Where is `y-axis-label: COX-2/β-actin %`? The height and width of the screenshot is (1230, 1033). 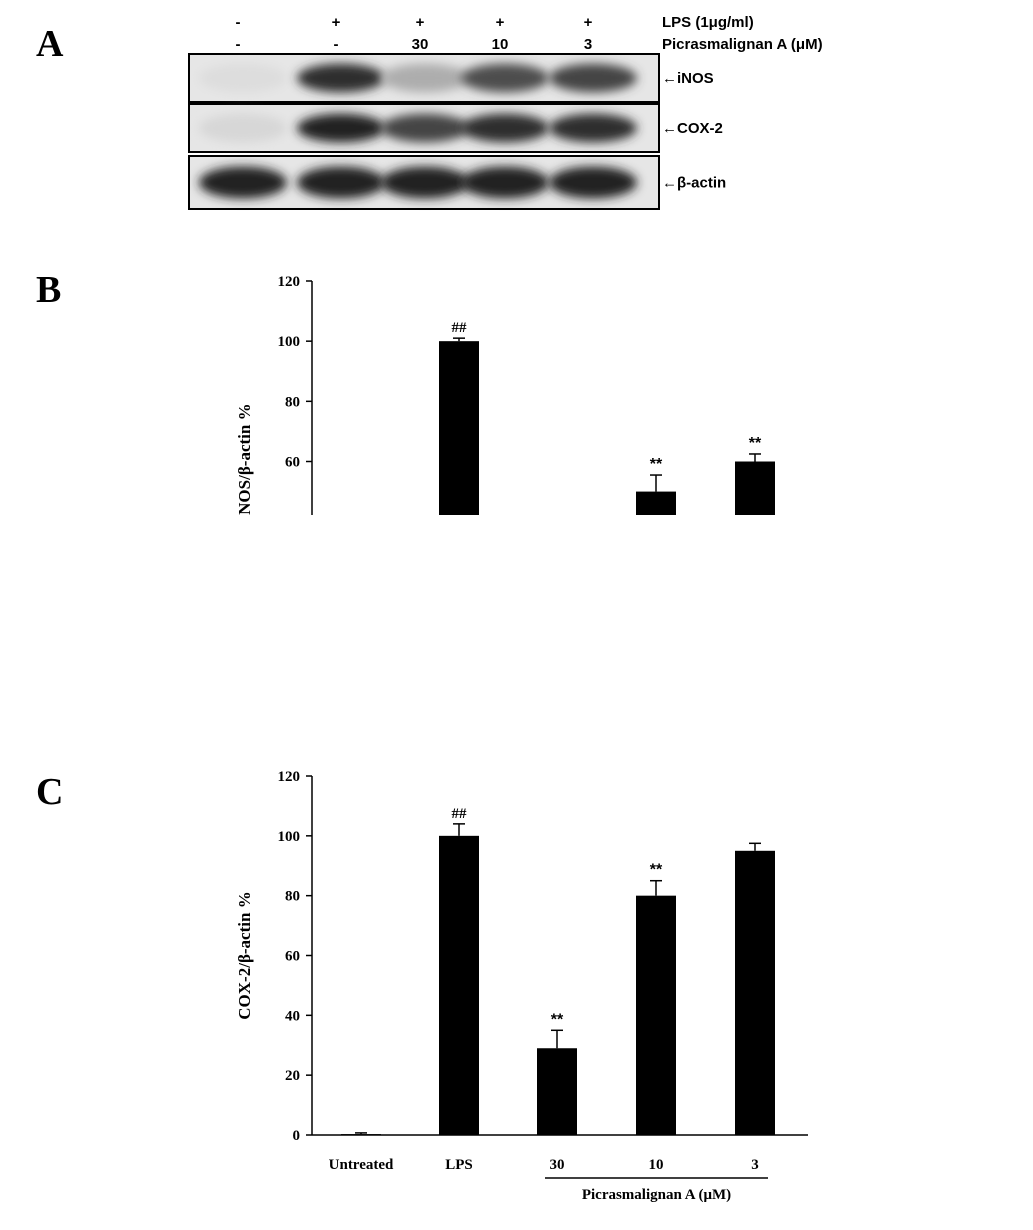
y-axis-label: COX-2/β-actin % is located at coordinates (244, 955).